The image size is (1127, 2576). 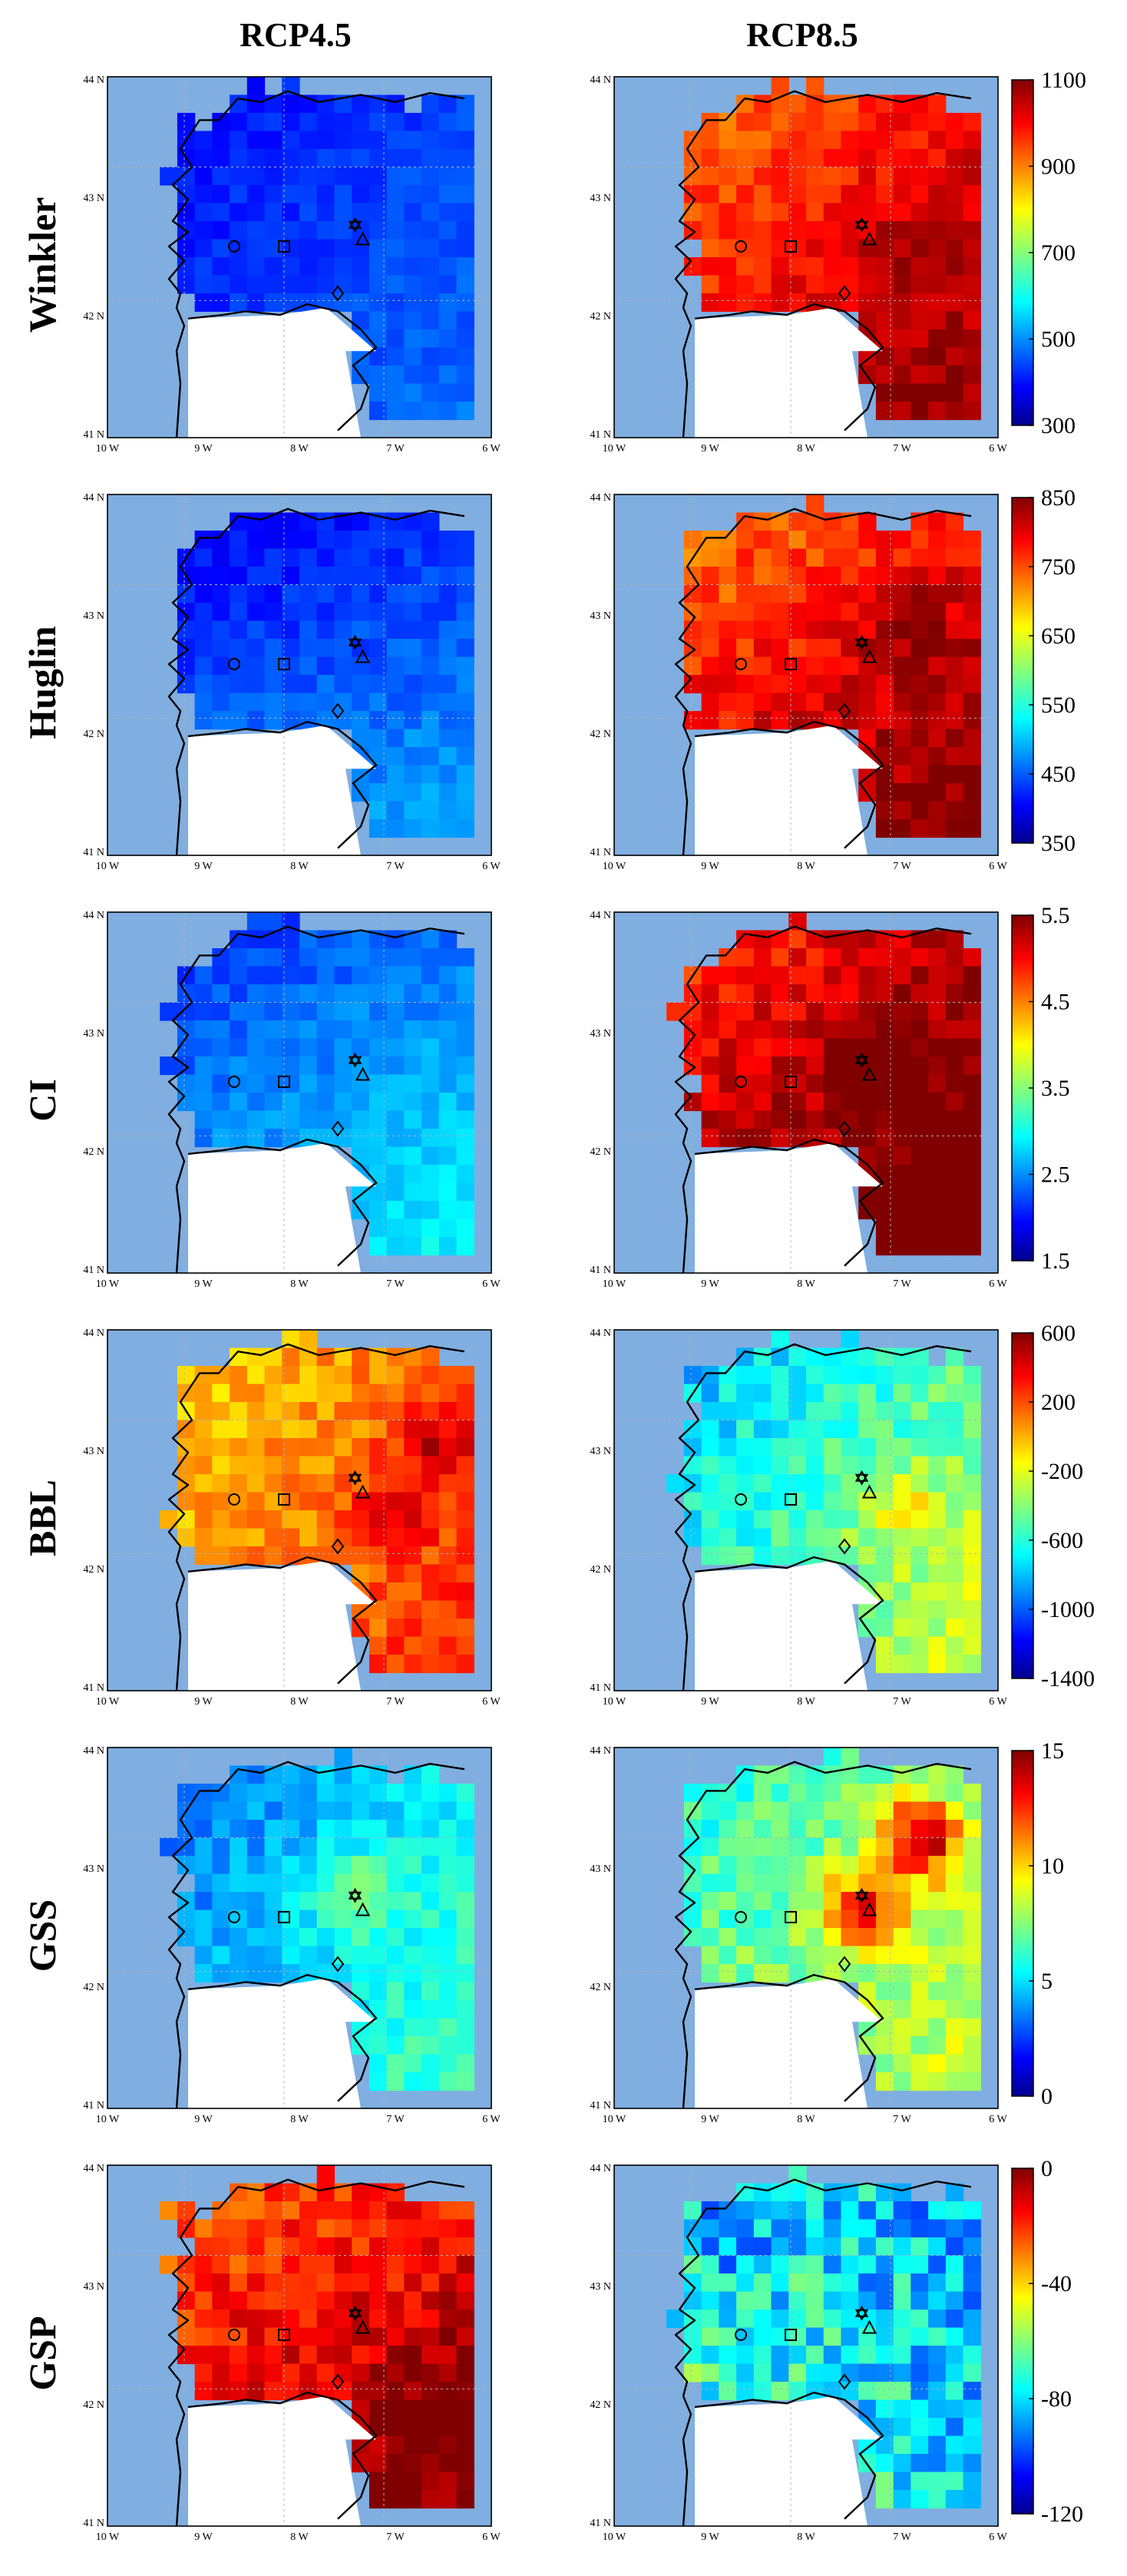 What do you see at coordinates (234, 1916) in the screenshot?
I see `site-marker-circle` at bounding box center [234, 1916].